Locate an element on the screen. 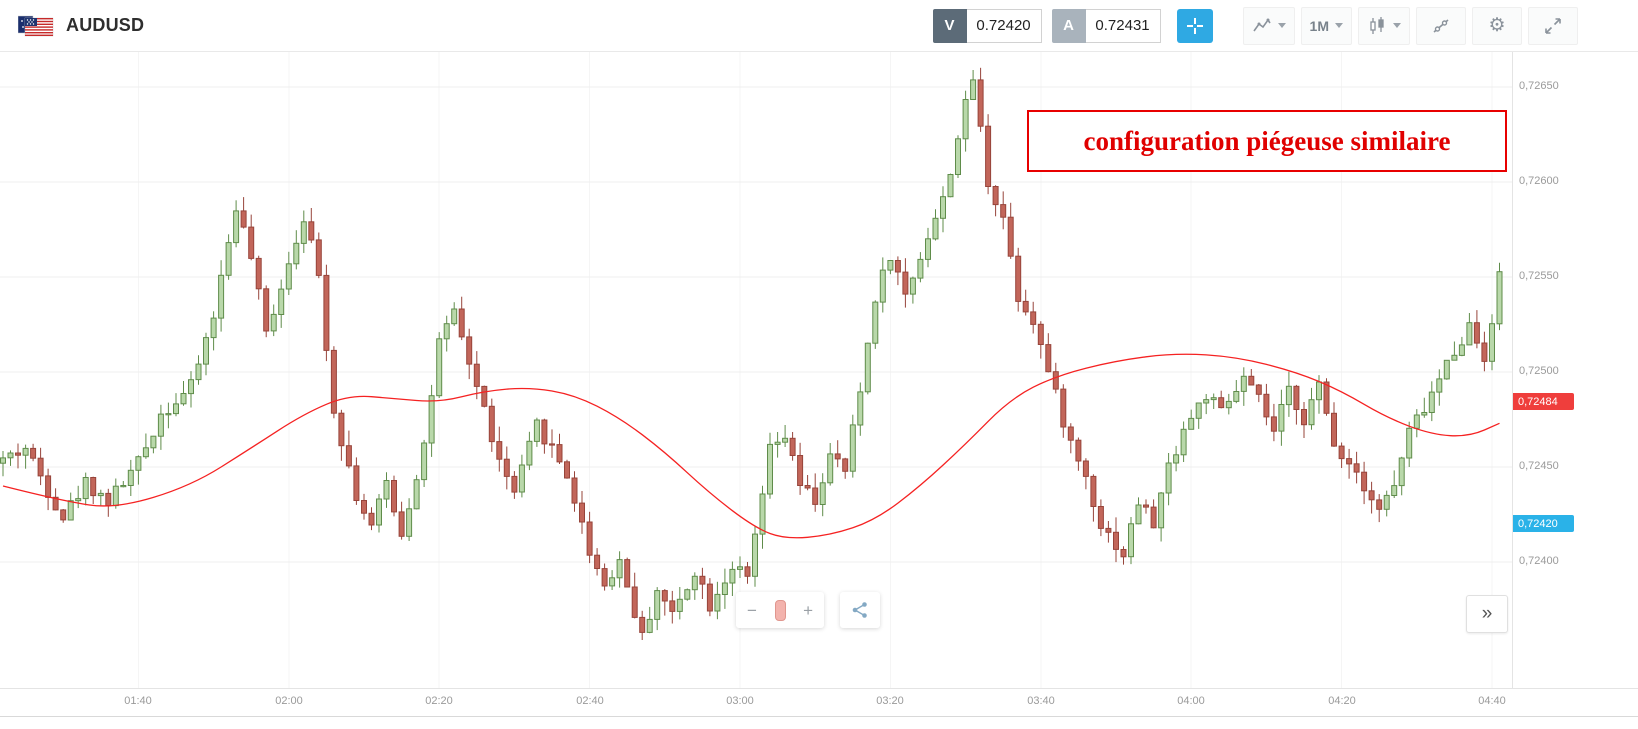  share-button is located at coordinates (860, 610).